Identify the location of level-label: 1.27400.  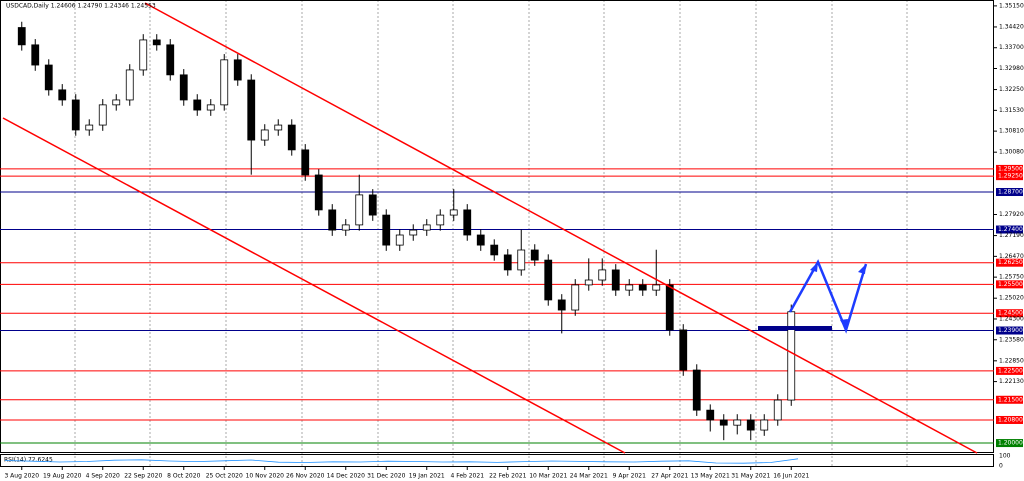
(1010, 229).